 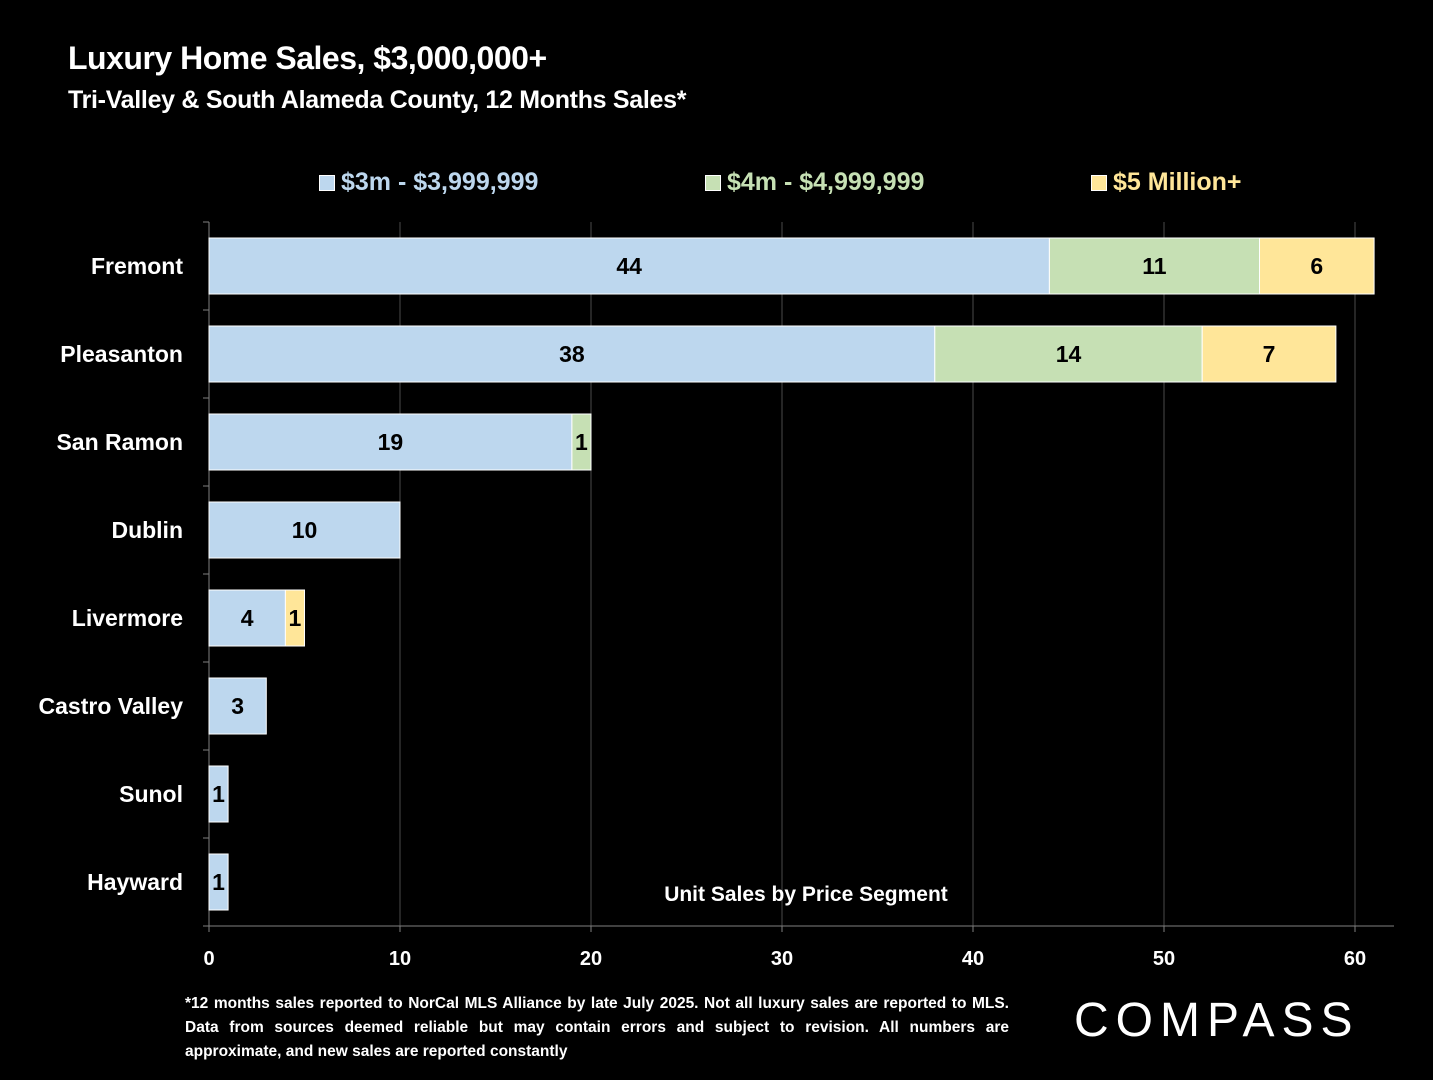 What do you see at coordinates (147, 530) in the screenshot?
I see `category-label: Dublin` at bounding box center [147, 530].